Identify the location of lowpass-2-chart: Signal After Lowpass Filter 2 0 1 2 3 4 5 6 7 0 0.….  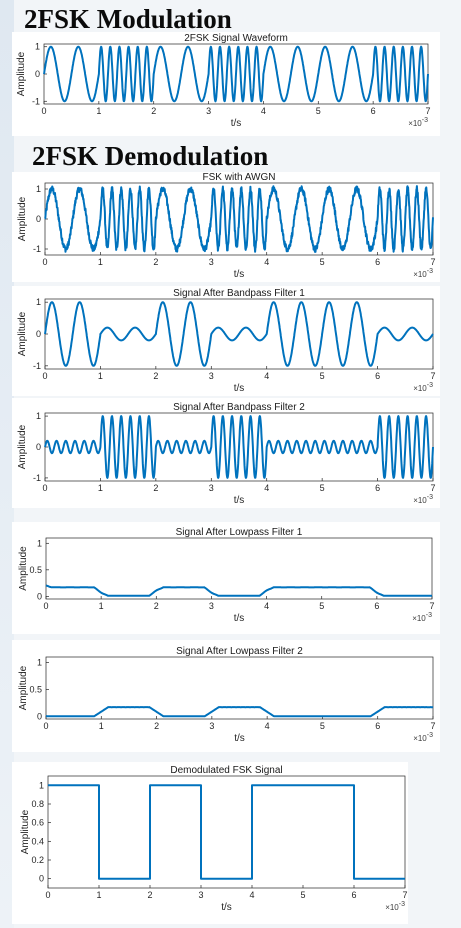
(227, 695).